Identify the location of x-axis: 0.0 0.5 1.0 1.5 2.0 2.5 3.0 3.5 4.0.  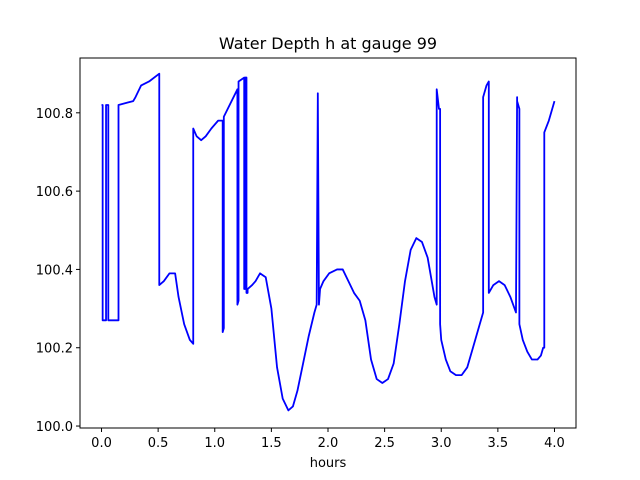
(328, 439).